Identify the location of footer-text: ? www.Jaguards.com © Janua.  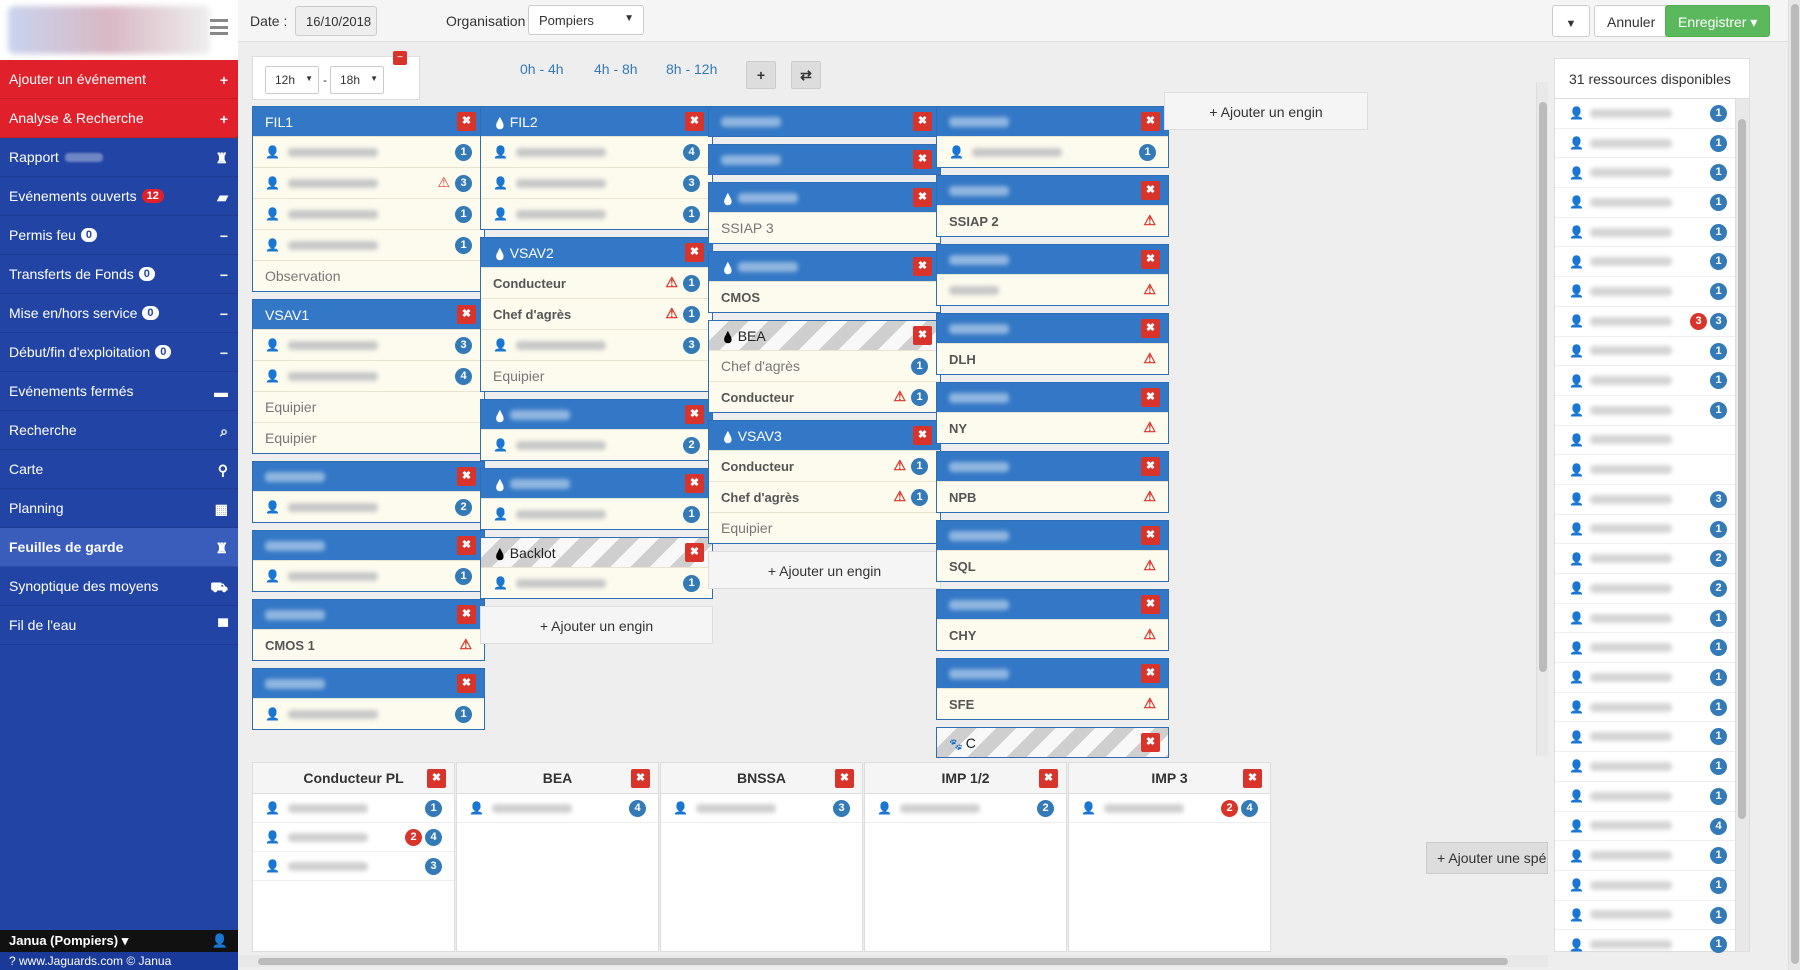
(90, 961).